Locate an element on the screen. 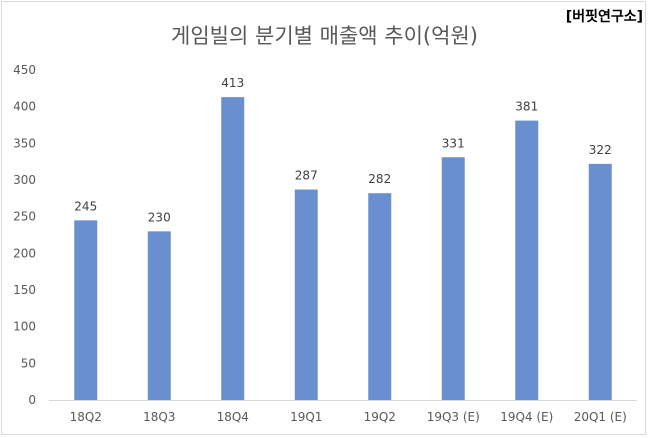  y-tick-label: 250 is located at coordinates (24, 217).